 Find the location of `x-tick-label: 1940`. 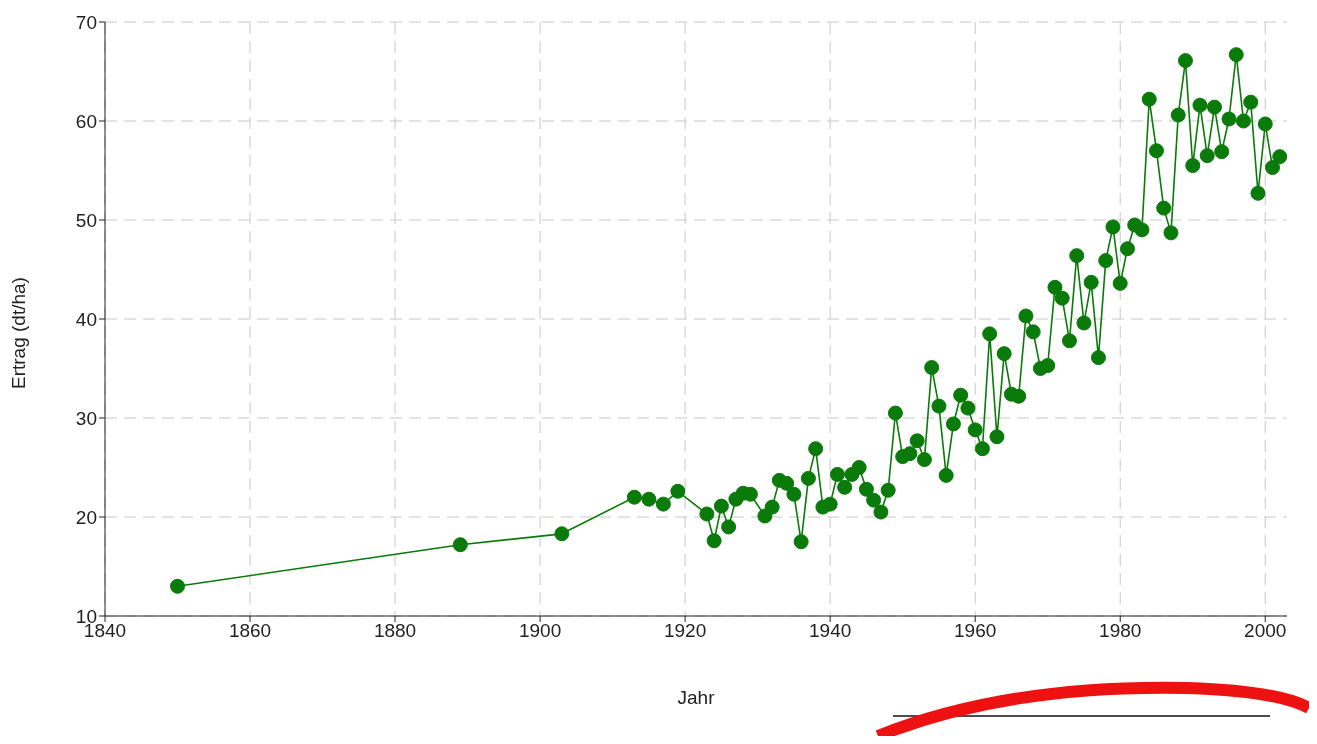

x-tick-label: 1940 is located at coordinates (830, 631).